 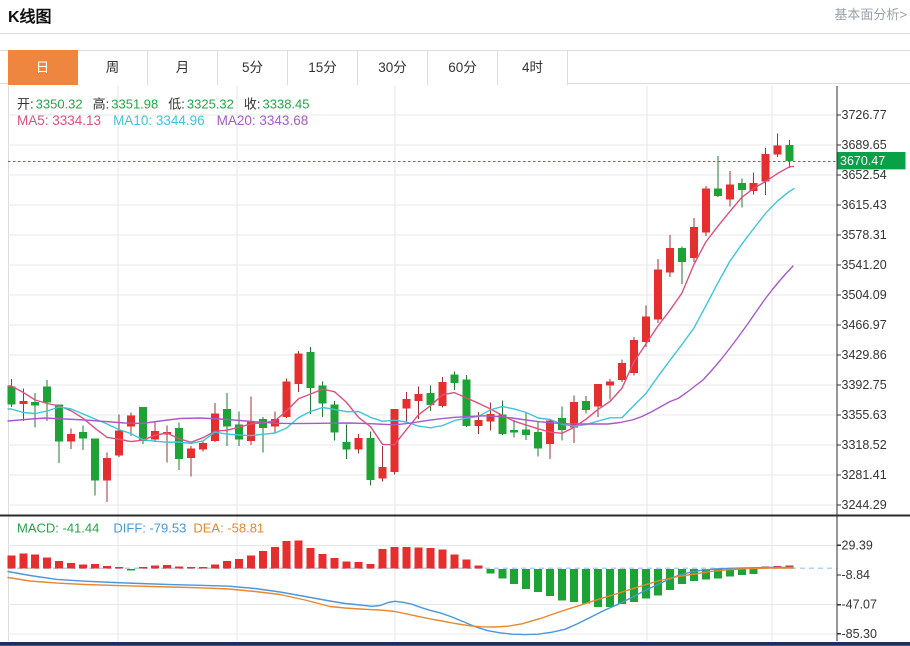 What do you see at coordinates (864, 385) in the screenshot?
I see `svg-text: 3392.75` at bounding box center [864, 385].